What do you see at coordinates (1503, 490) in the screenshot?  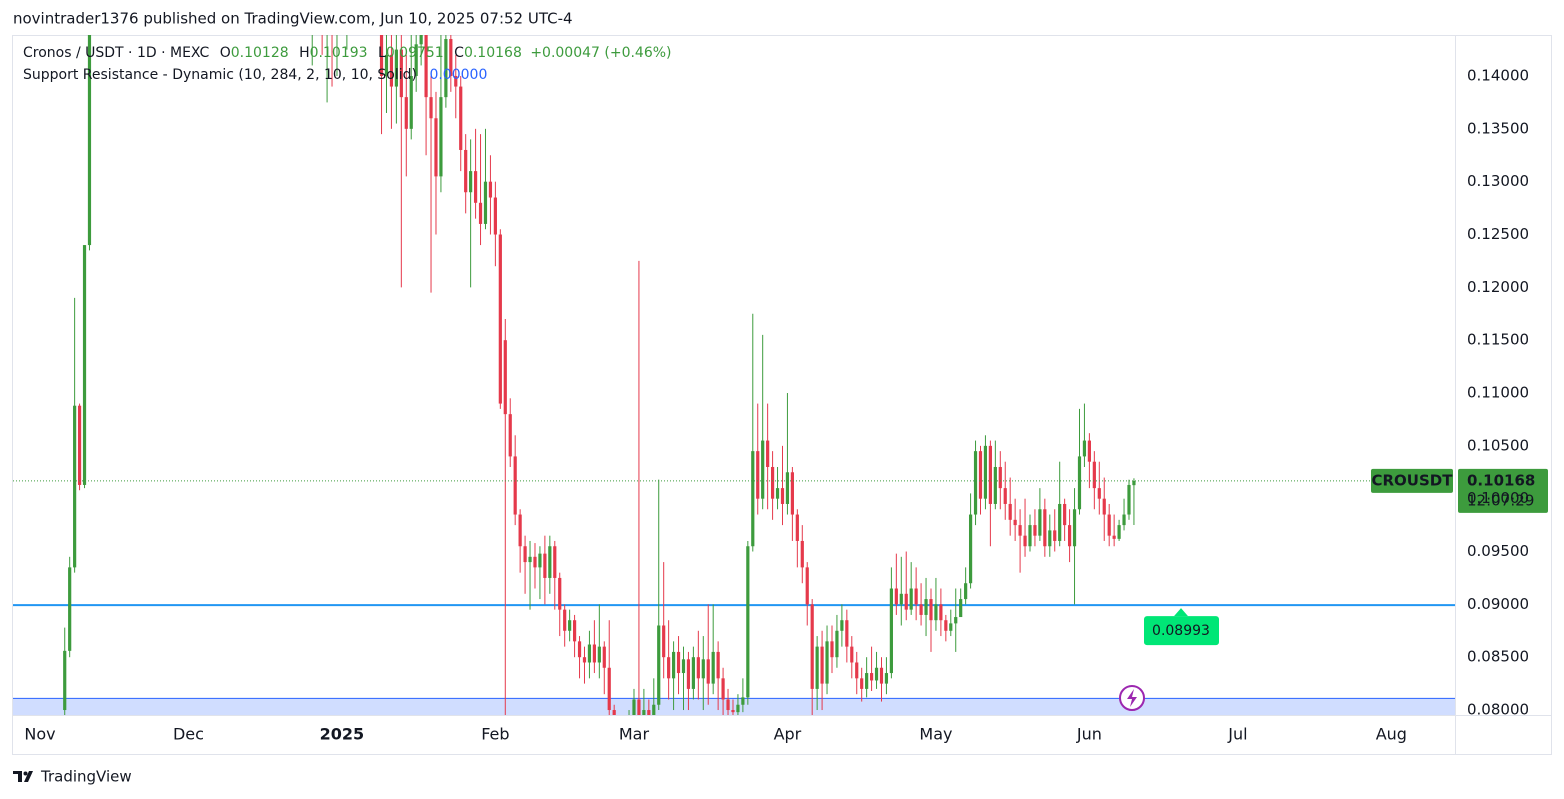 I see `price-box` at bounding box center [1503, 490].